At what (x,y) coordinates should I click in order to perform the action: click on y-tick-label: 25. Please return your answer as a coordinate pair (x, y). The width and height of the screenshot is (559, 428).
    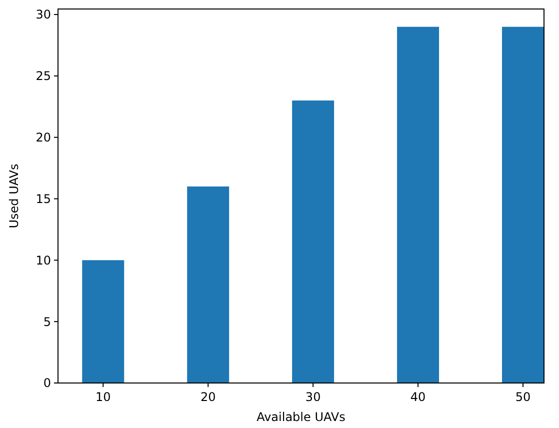
    Looking at the image, I should click on (43, 76).